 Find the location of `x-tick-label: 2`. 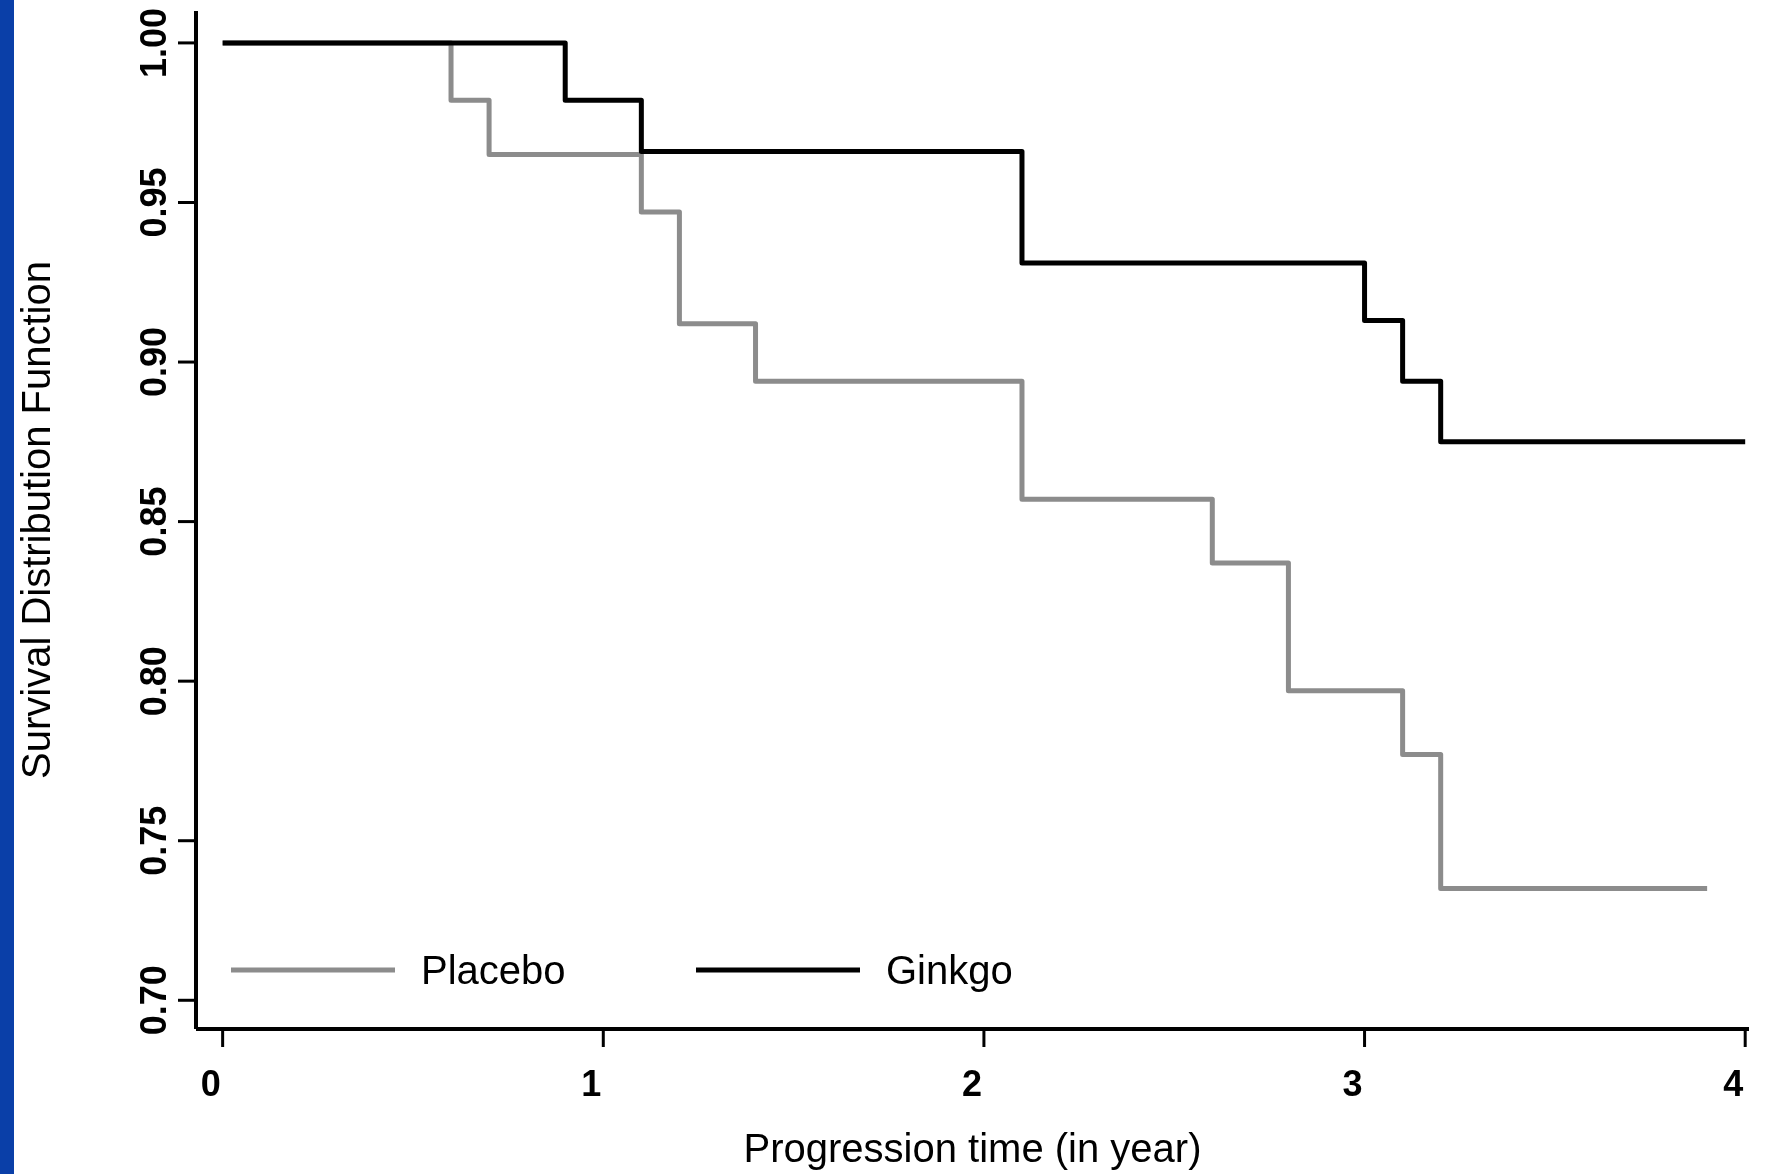

x-tick-label: 2 is located at coordinates (971, 1083).